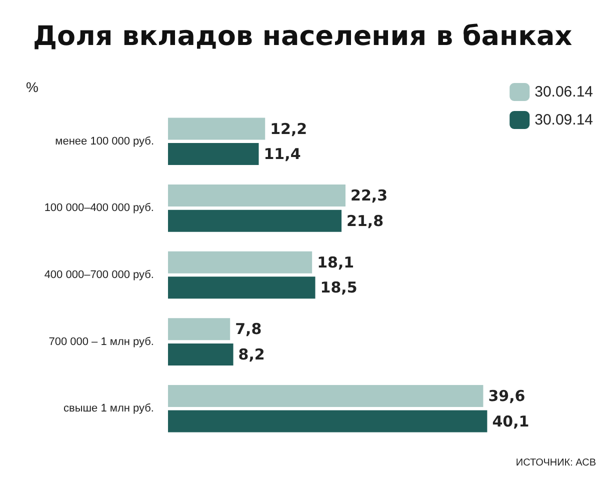  What do you see at coordinates (365, 221) in the screenshot?
I see `data-label: 21,8` at bounding box center [365, 221].